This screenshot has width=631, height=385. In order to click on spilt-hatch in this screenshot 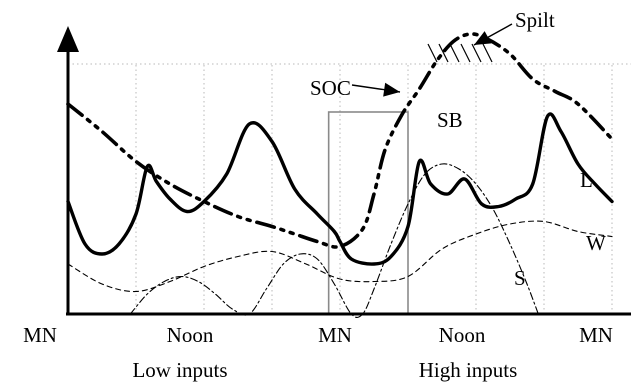, I will do `click(460, 53)`.